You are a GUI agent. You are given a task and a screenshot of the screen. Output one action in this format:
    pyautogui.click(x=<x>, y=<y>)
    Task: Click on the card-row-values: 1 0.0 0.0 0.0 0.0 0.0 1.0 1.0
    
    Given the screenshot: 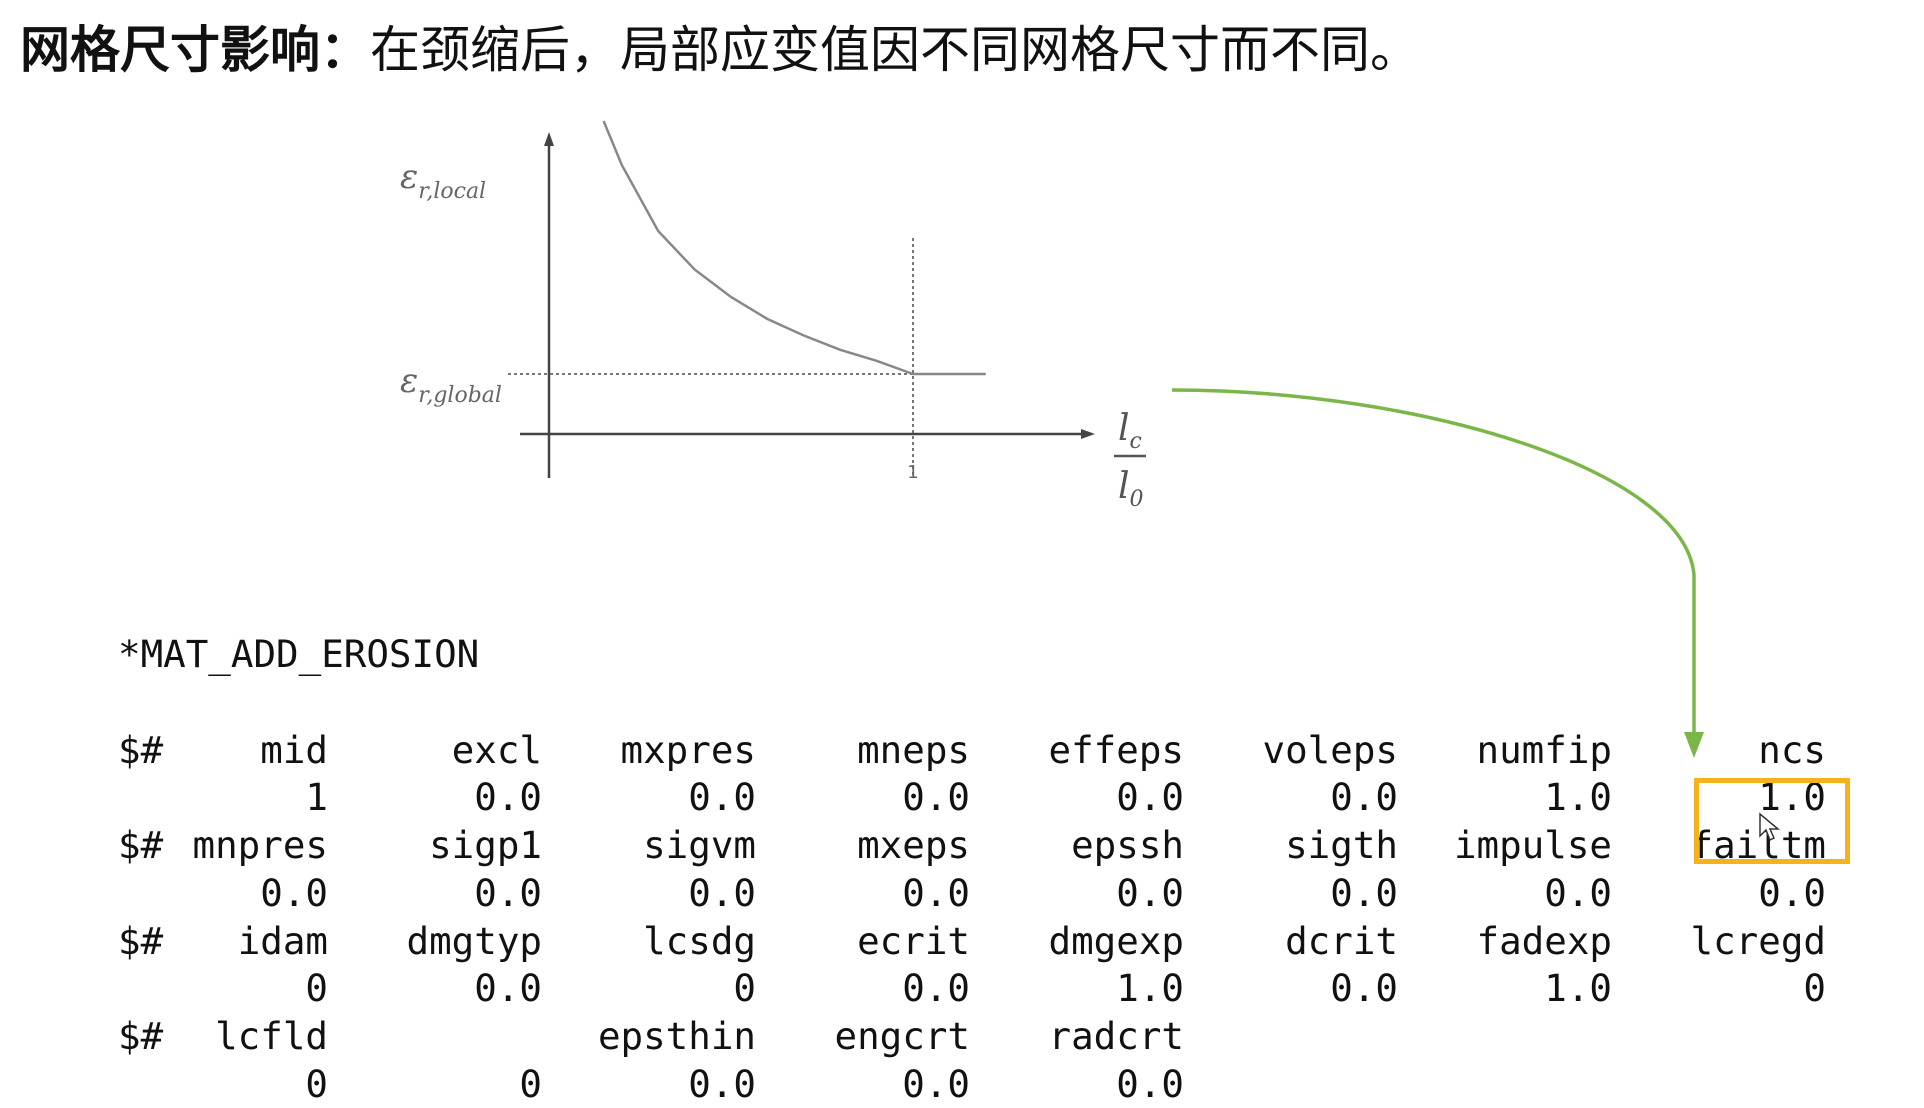 What is the action you would take?
    pyautogui.click(x=972, y=798)
    